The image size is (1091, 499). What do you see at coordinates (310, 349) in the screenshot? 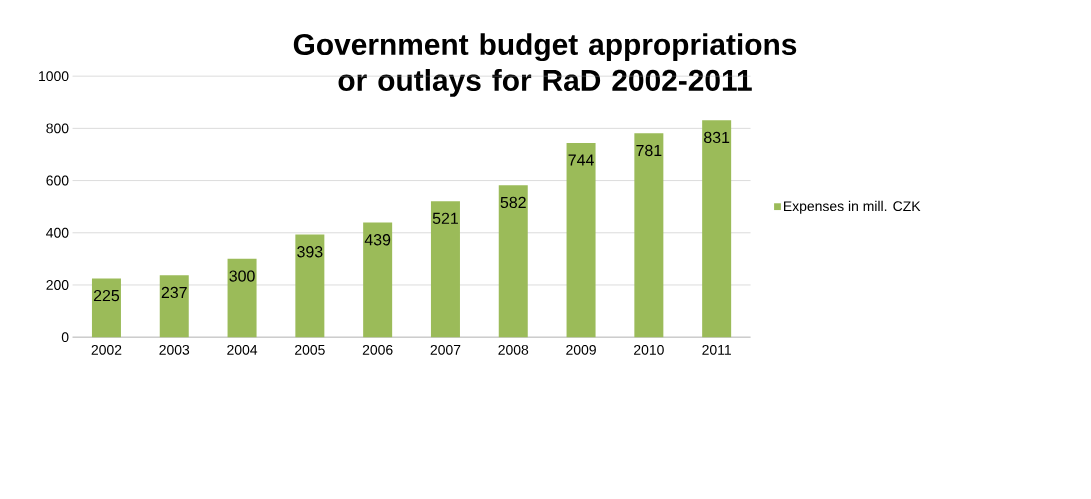
I see `x-tick-label: 2005` at bounding box center [310, 349].